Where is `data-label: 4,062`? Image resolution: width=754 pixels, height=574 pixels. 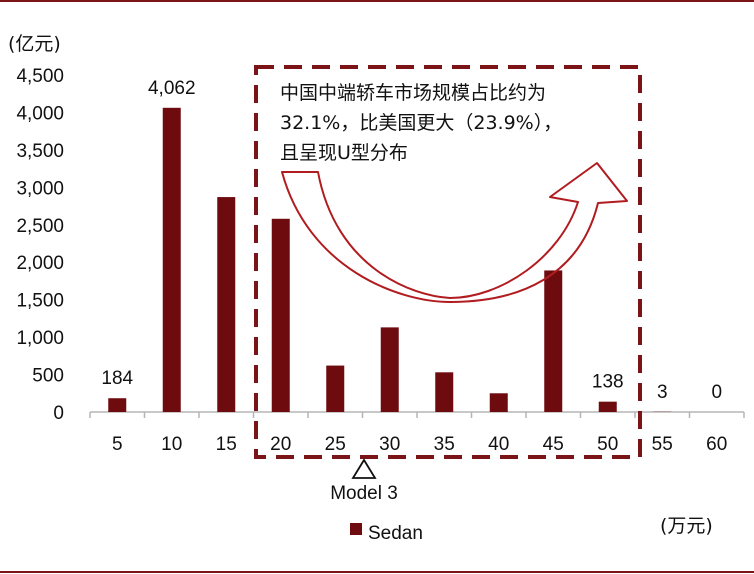 data-label: 4,062 is located at coordinates (172, 88).